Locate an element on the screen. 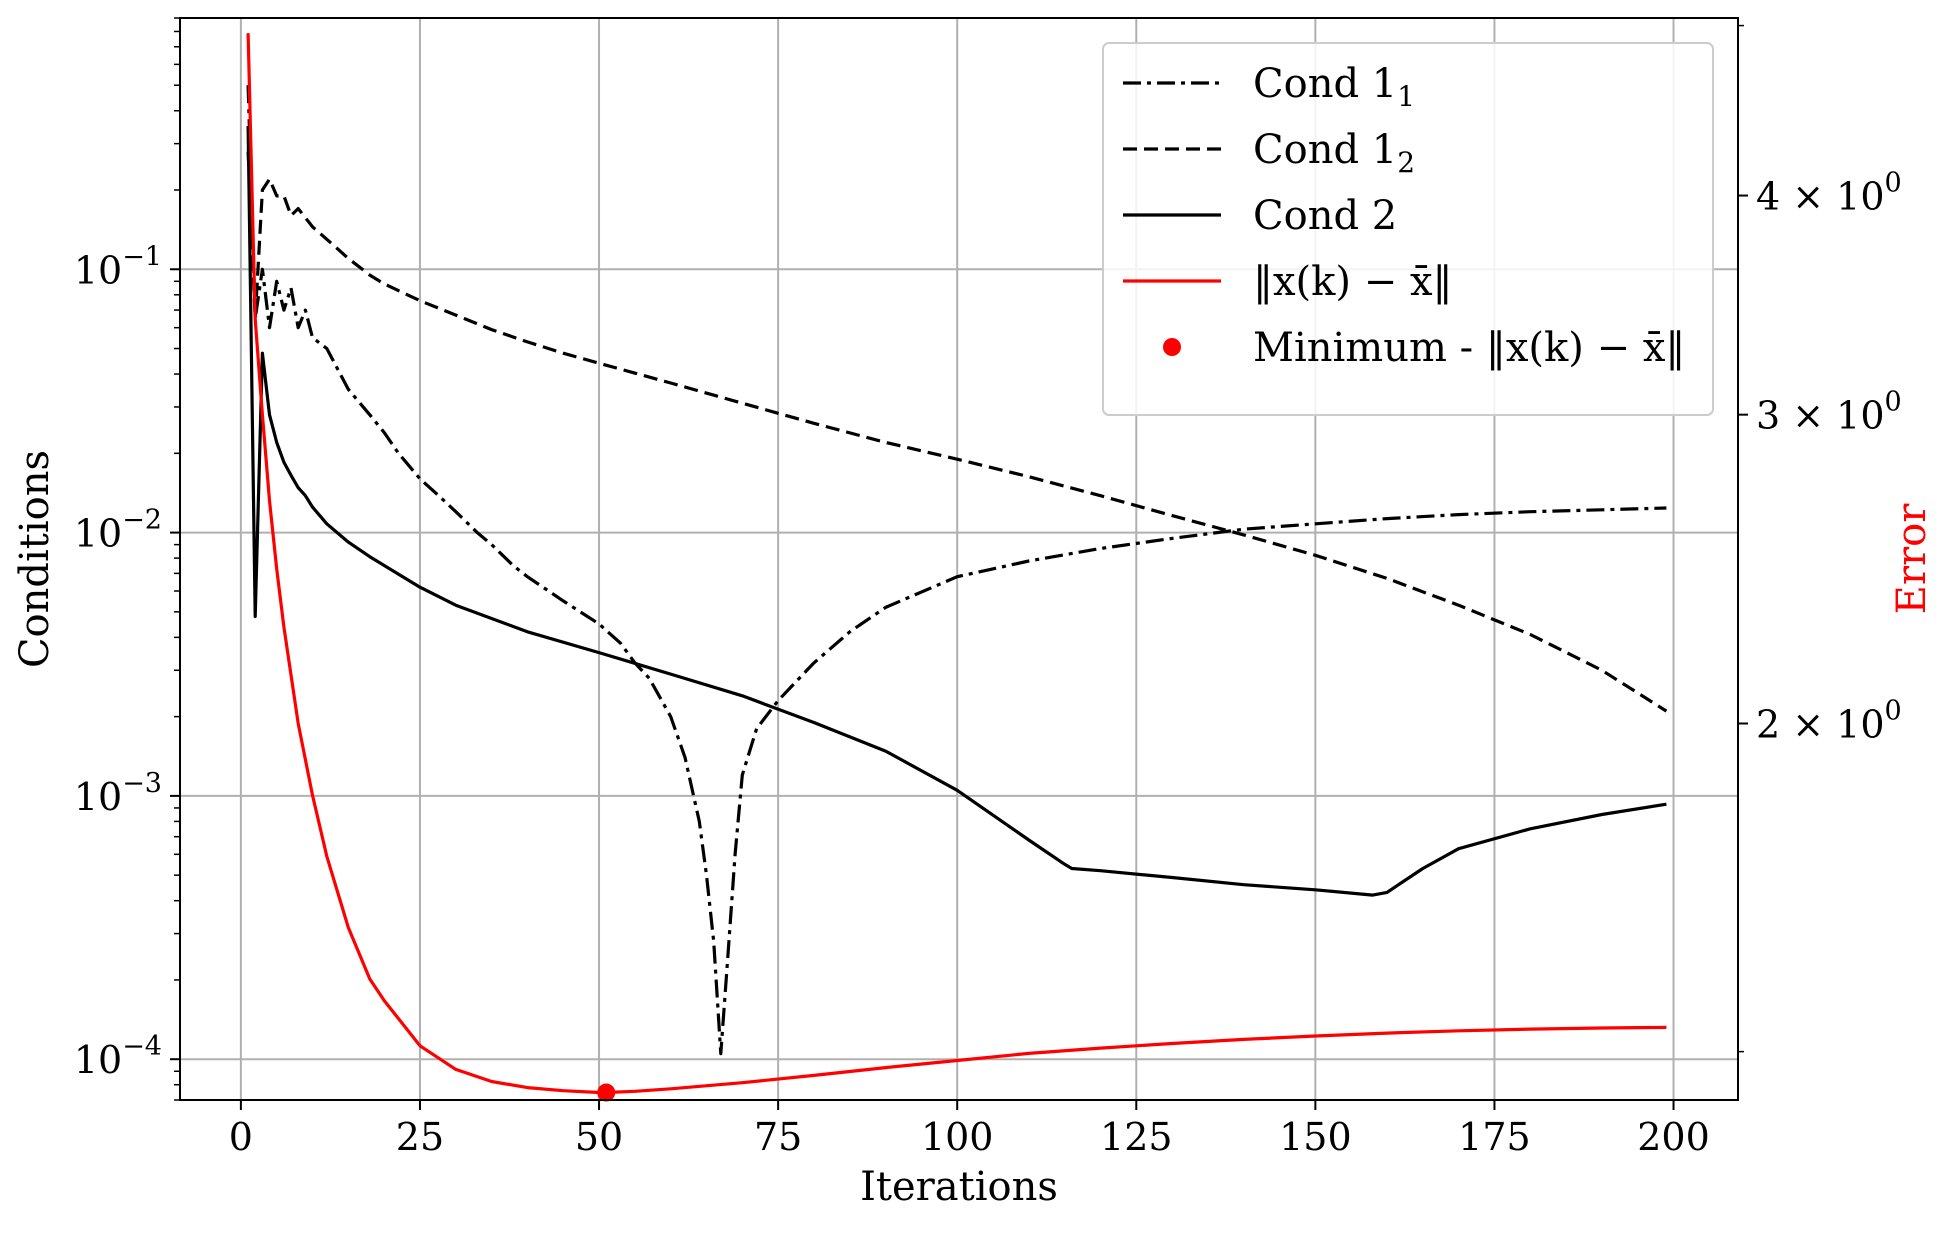  legend-label: Cond 2 is located at coordinates (1325, 216).